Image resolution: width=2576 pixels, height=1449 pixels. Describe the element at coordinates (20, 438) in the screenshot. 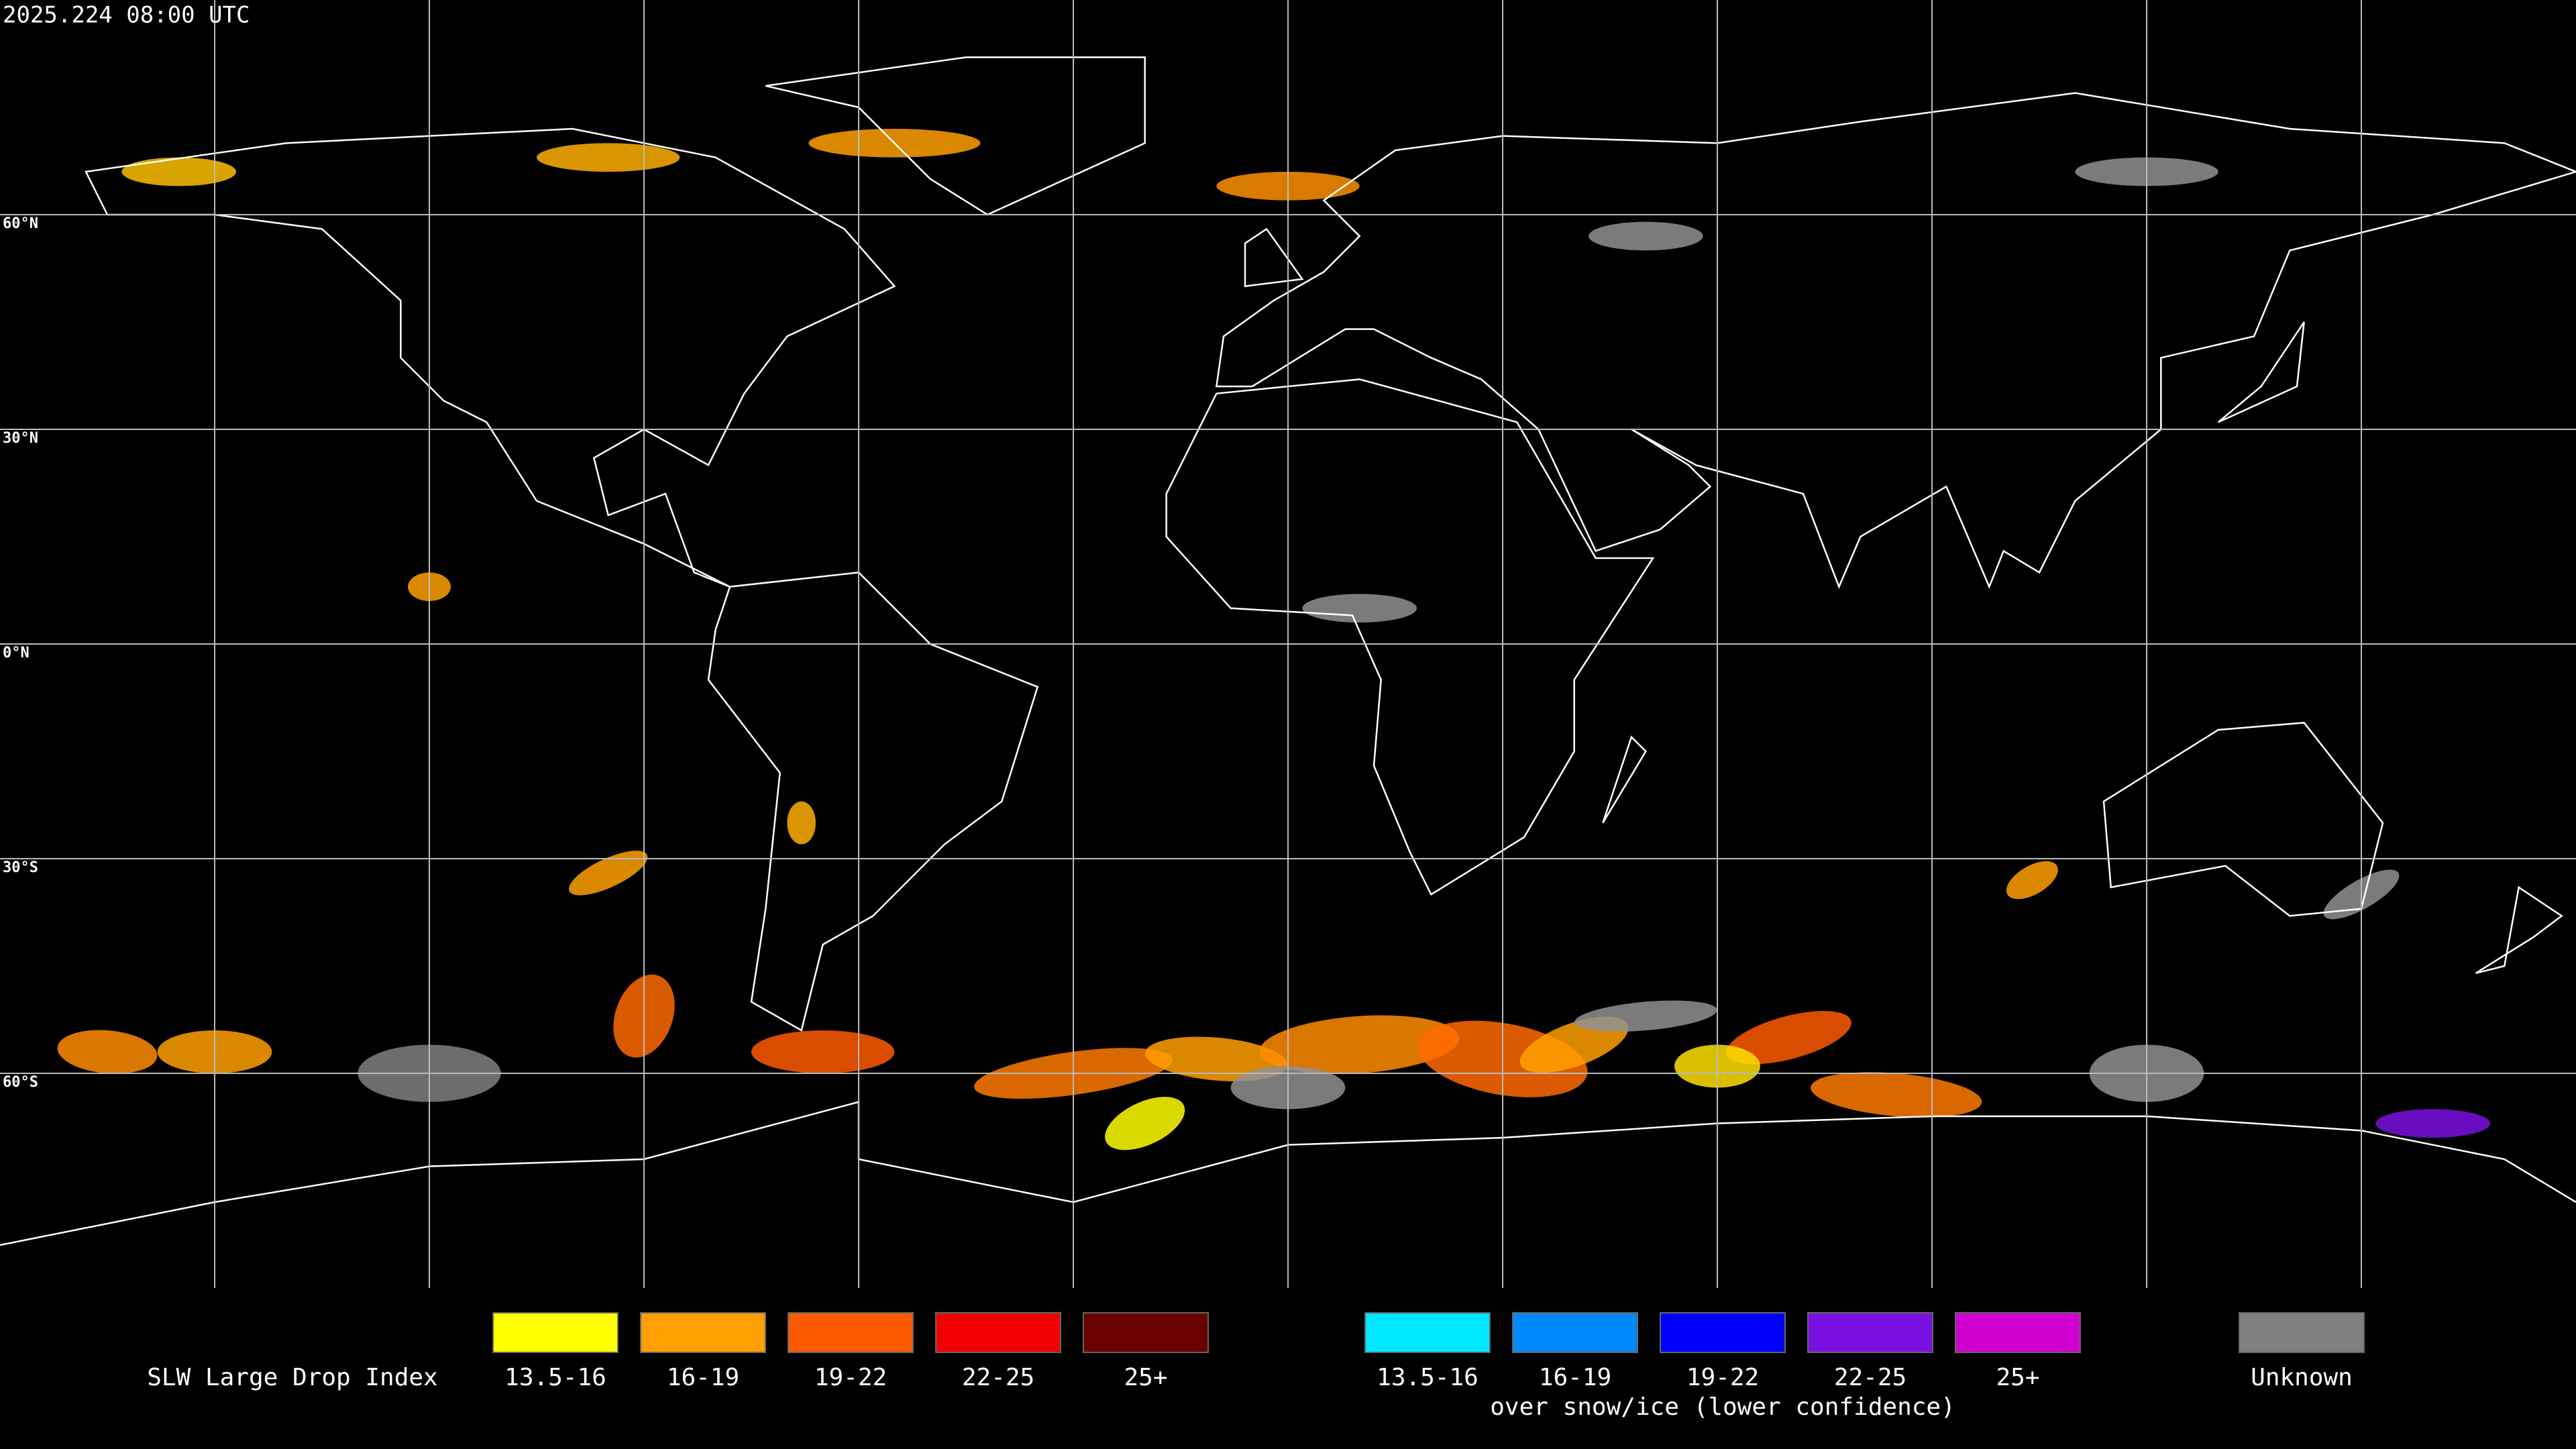

I see `latitude-label: 30°N` at that location.